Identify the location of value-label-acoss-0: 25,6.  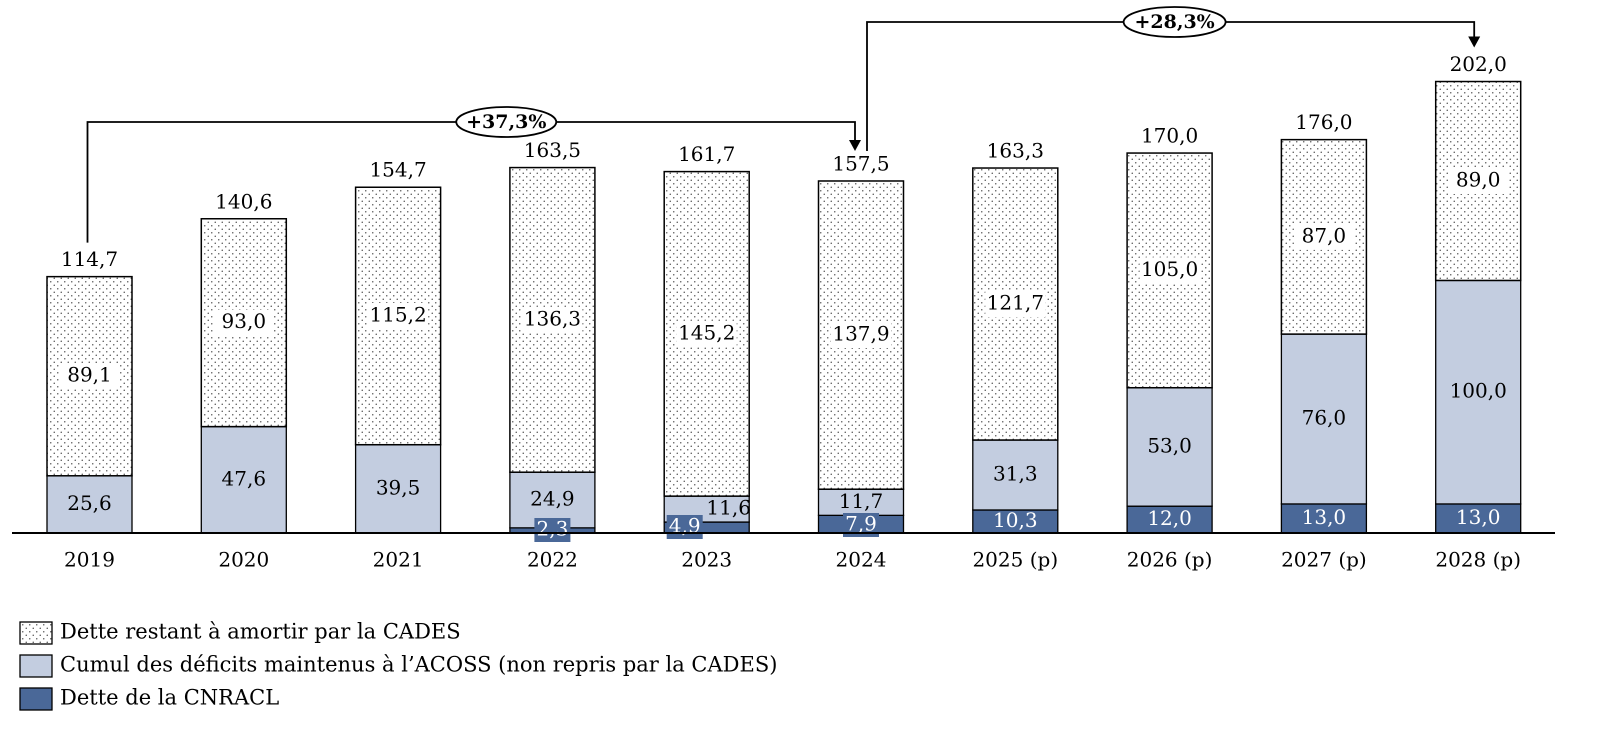
(89, 503).